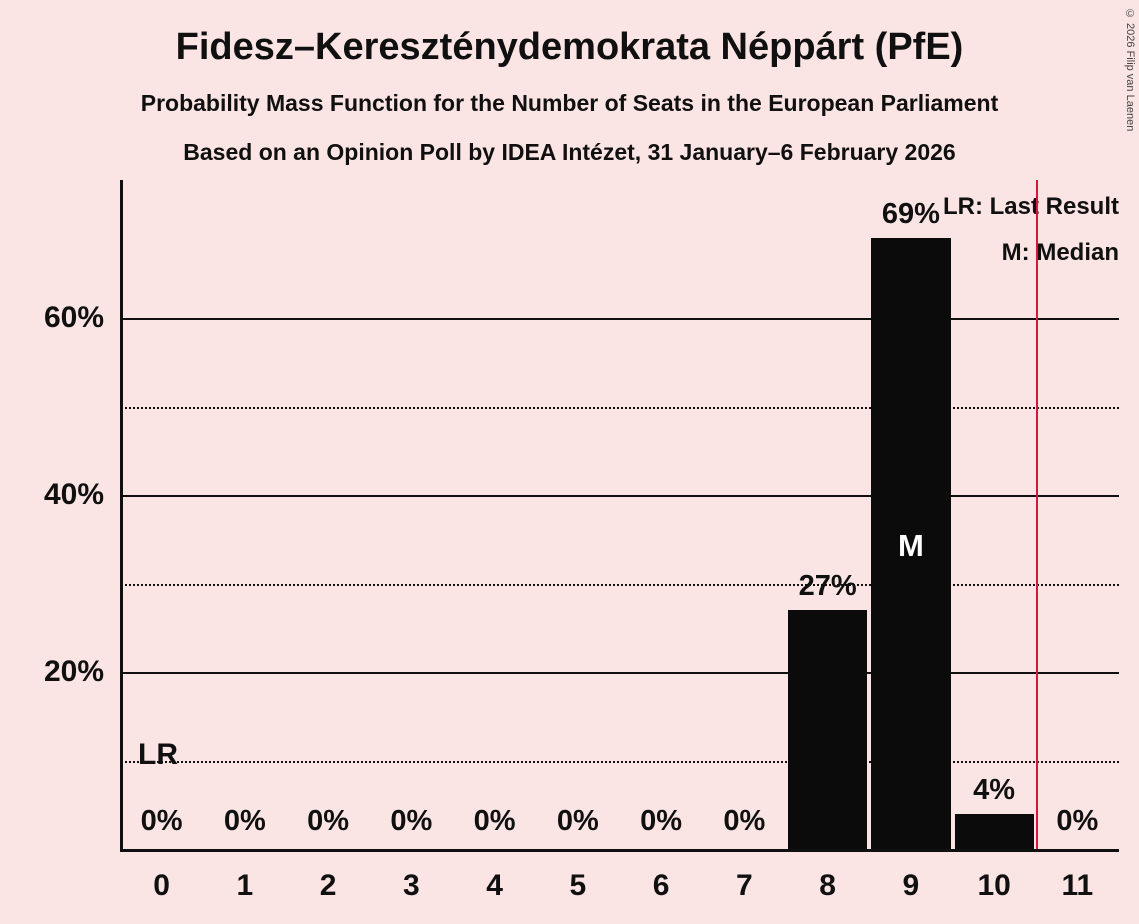 The image size is (1139, 924). What do you see at coordinates (73, 317) in the screenshot?
I see `y-tick-label-60: 60%` at bounding box center [73, 317].